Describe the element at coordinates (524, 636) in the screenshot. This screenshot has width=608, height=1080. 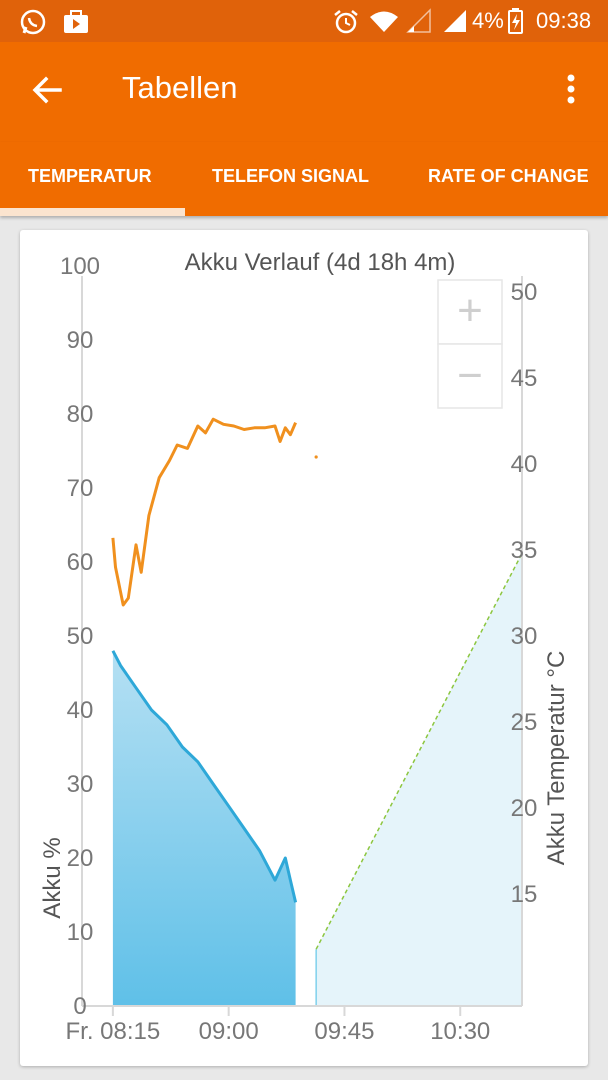
I see `y2-tick-label: 30` at that location.